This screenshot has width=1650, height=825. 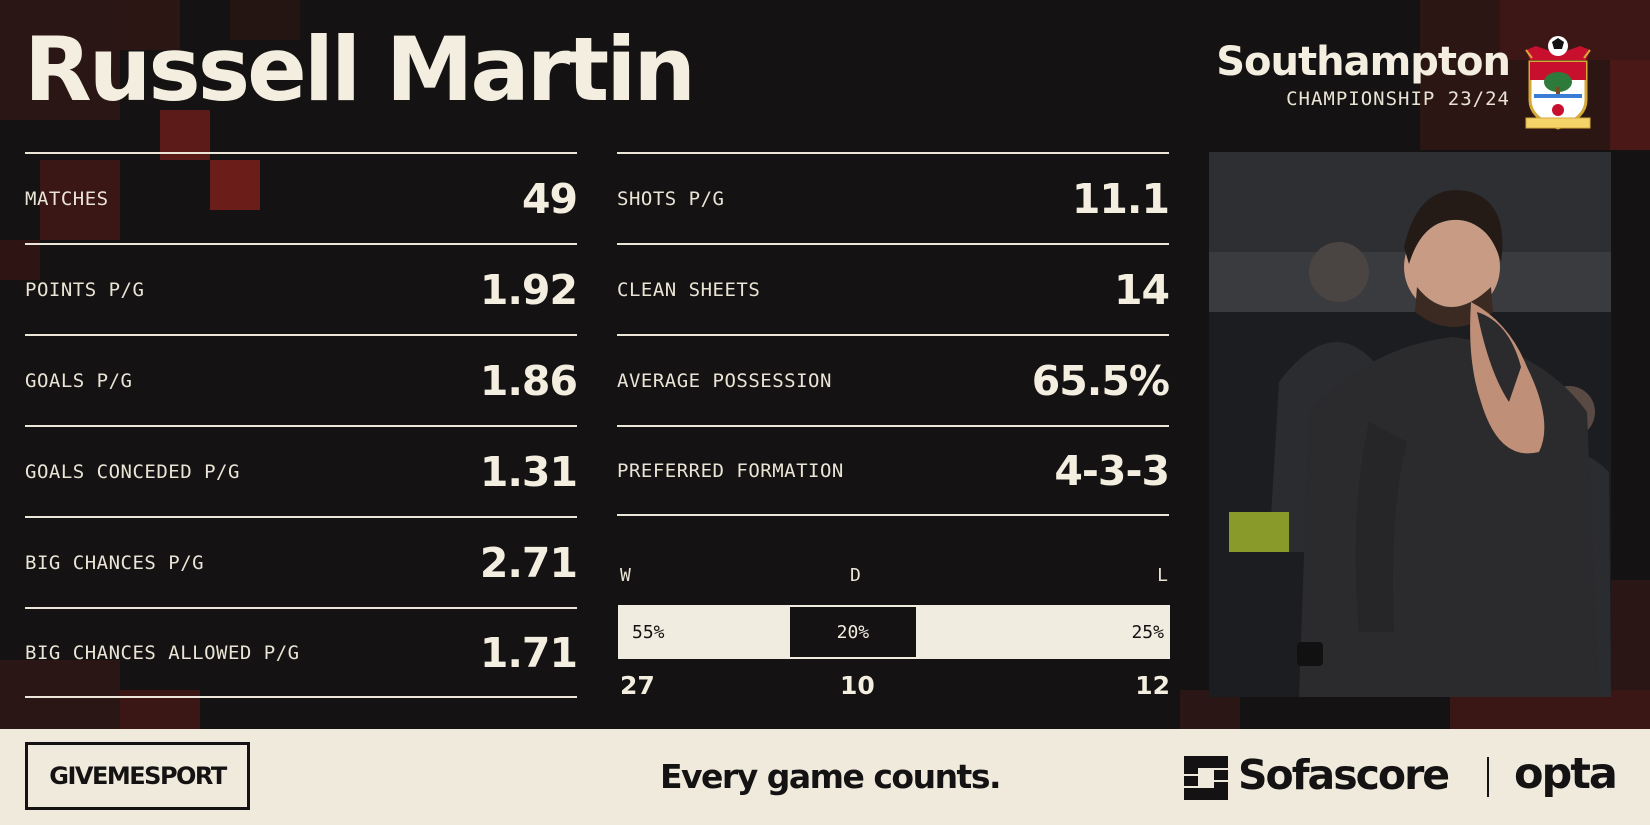 What do you see at coordinates (67, 198) in the screenshot?
I see `stat-label: MATCHES` at bounding box center [67, 198].